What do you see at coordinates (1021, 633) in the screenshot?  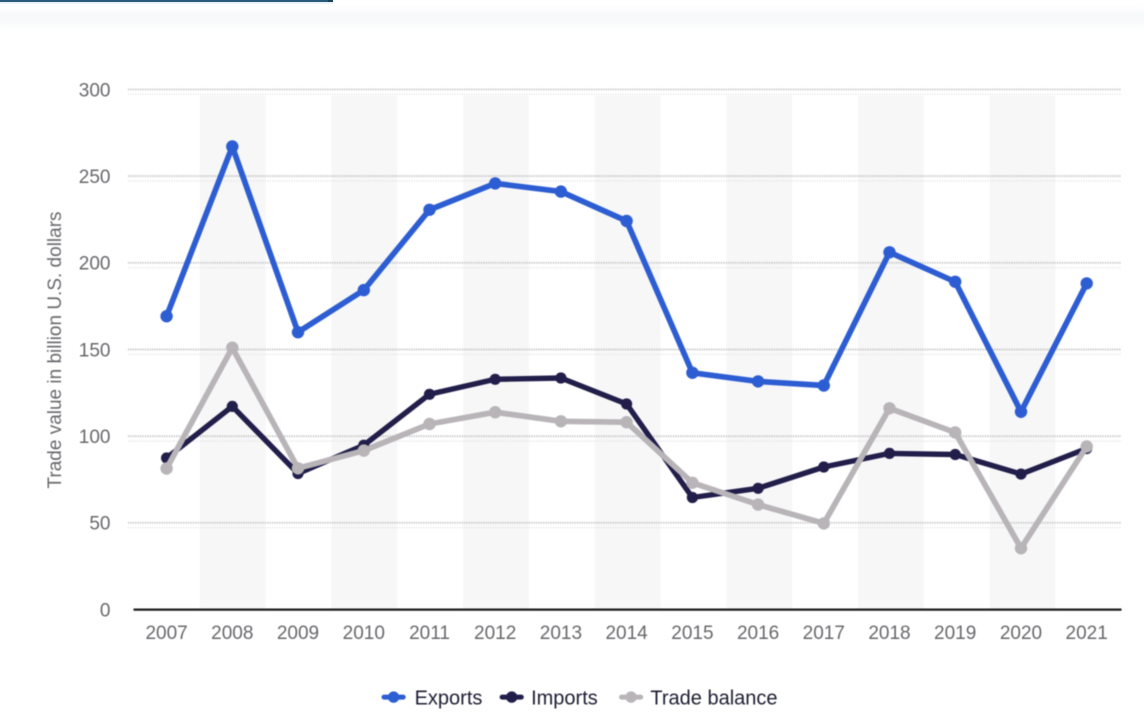 I see `svg-text: 2020` at bounding box center [1021, 633].